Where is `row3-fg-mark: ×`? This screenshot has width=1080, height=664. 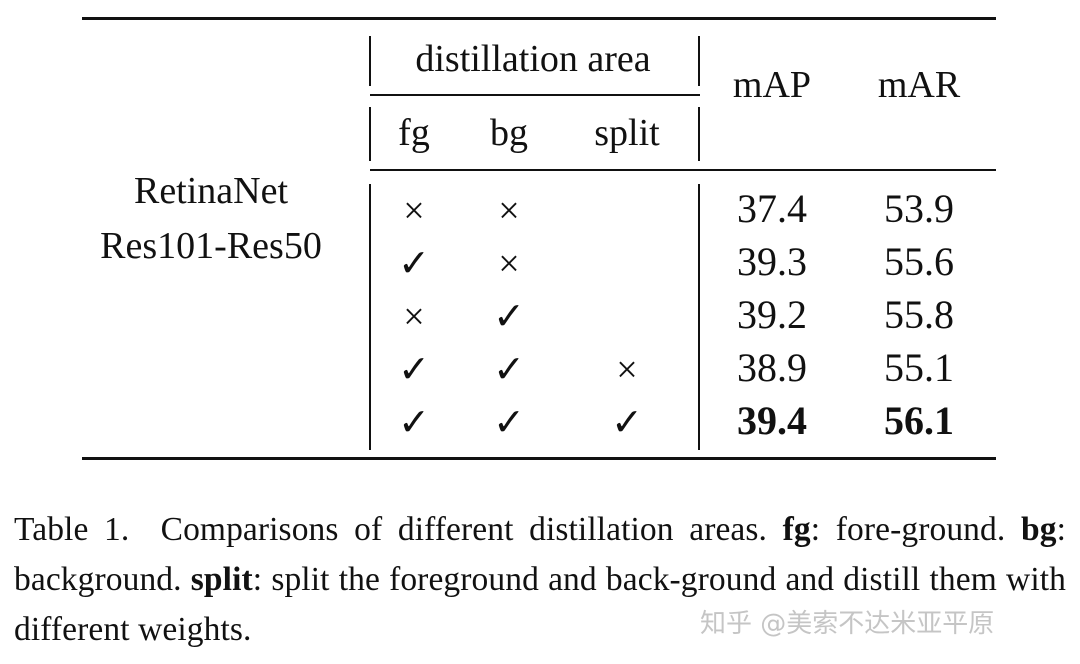
row3-fg-mark: × is located at coordinates (414, 317).